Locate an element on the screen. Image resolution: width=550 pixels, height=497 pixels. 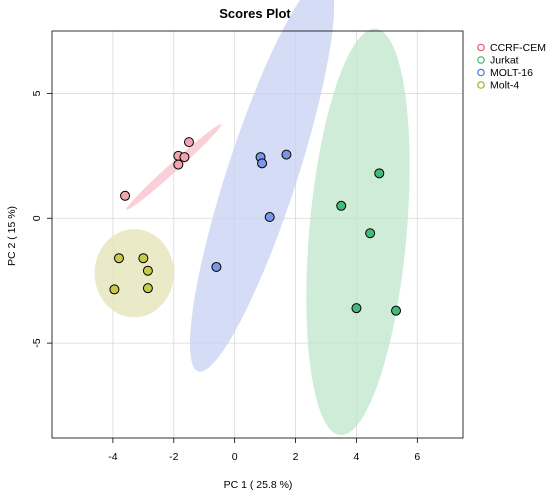
x-tick-label: 0 is located at coordinates (235, 457).